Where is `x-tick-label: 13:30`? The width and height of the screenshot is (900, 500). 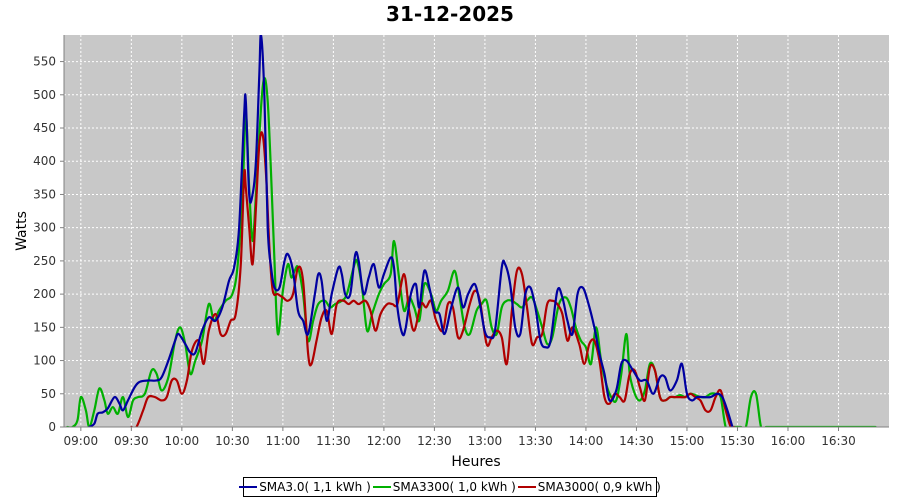
x-tick-label: 13:30 is located at coordinates (535, 441).